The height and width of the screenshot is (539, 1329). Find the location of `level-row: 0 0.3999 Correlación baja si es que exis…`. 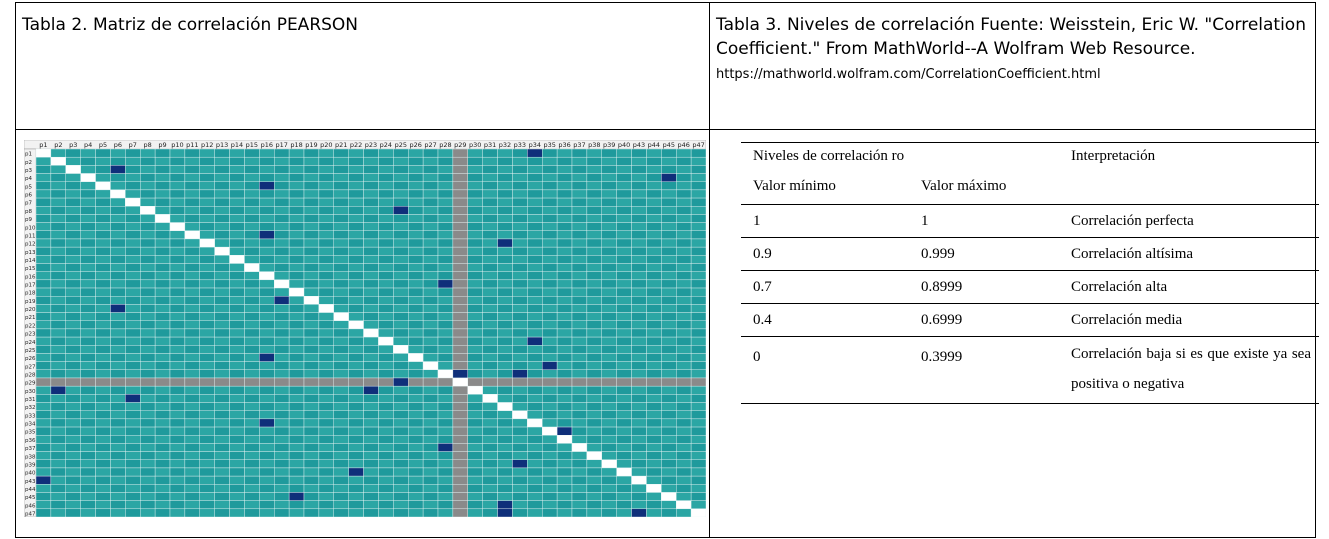

level-row: 0 0.3999 Correlación baja si es que exis… is located at coordinates (1030, 370).